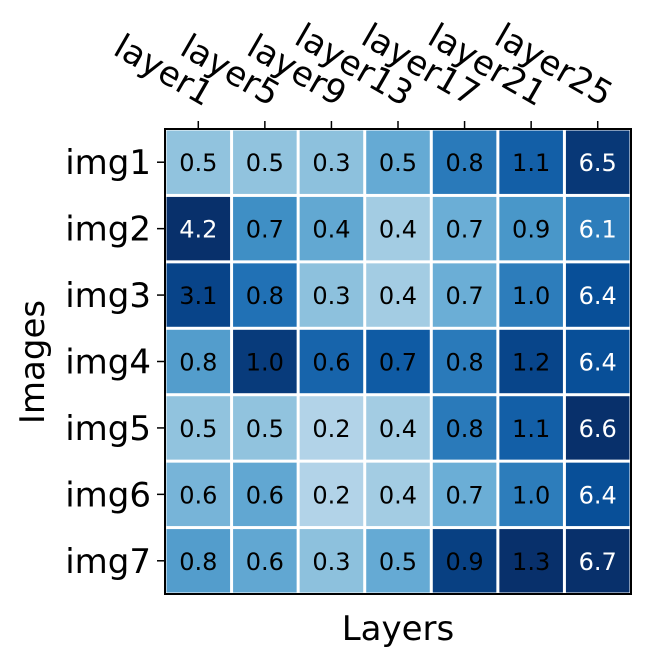  I want to click on cell-value-label: 6.6, so click(598, 429).